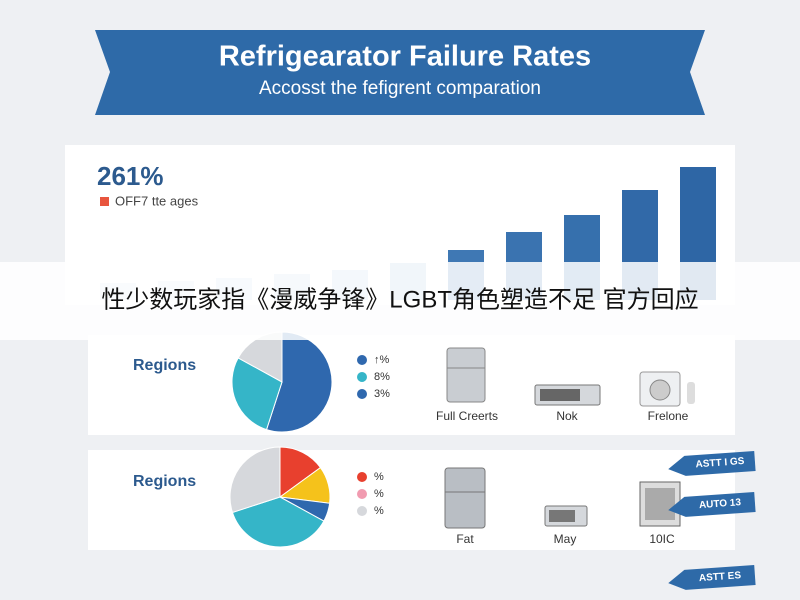 This screenshot has width=800, height=600. What do you see at coordinates (104, 201) in the screenshot?
I see `legend-swatch` at bounding box center [104, 201].